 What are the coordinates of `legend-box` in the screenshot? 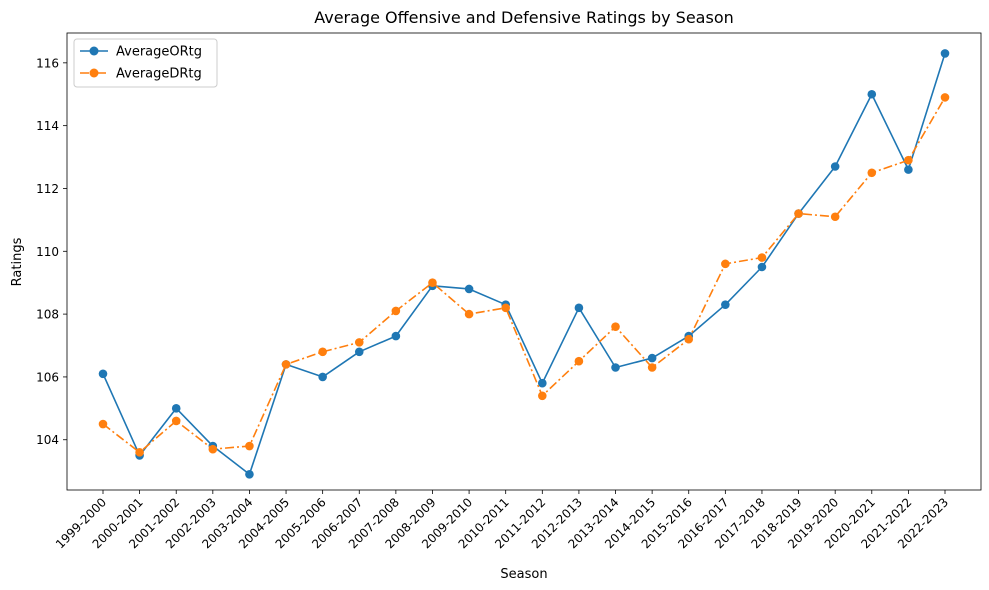 It's located at (145, 63).